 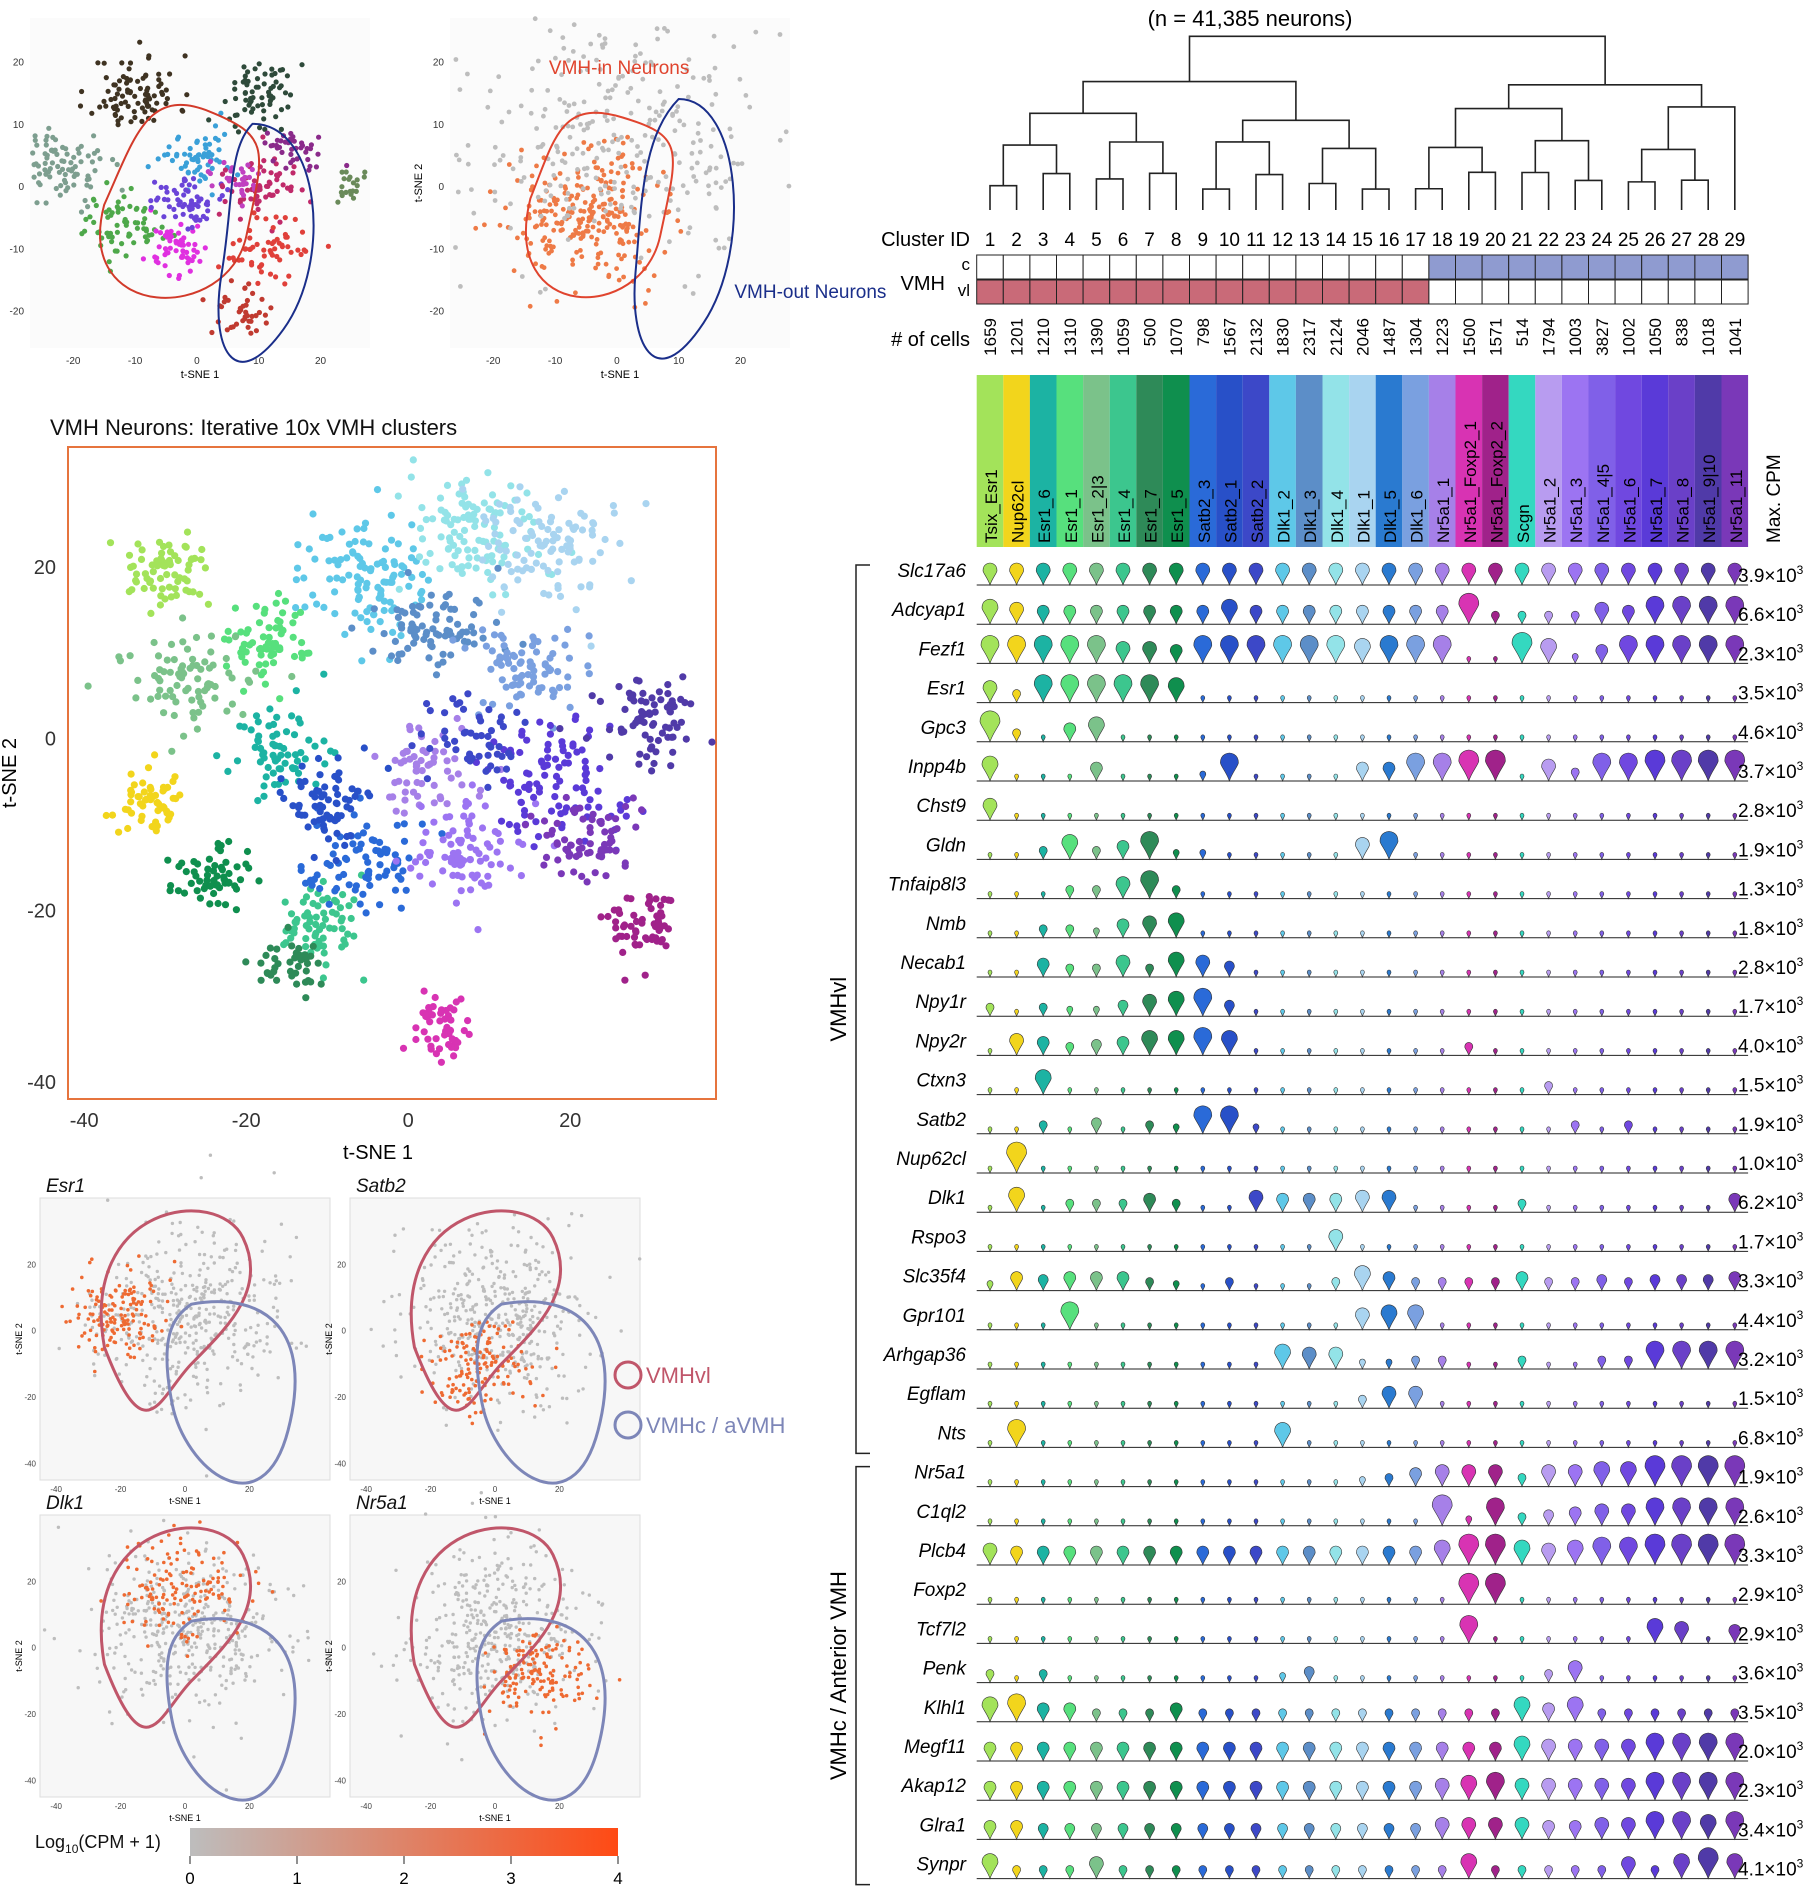 I want to click on x-tick-label: 0, so click(x=617, y=361).